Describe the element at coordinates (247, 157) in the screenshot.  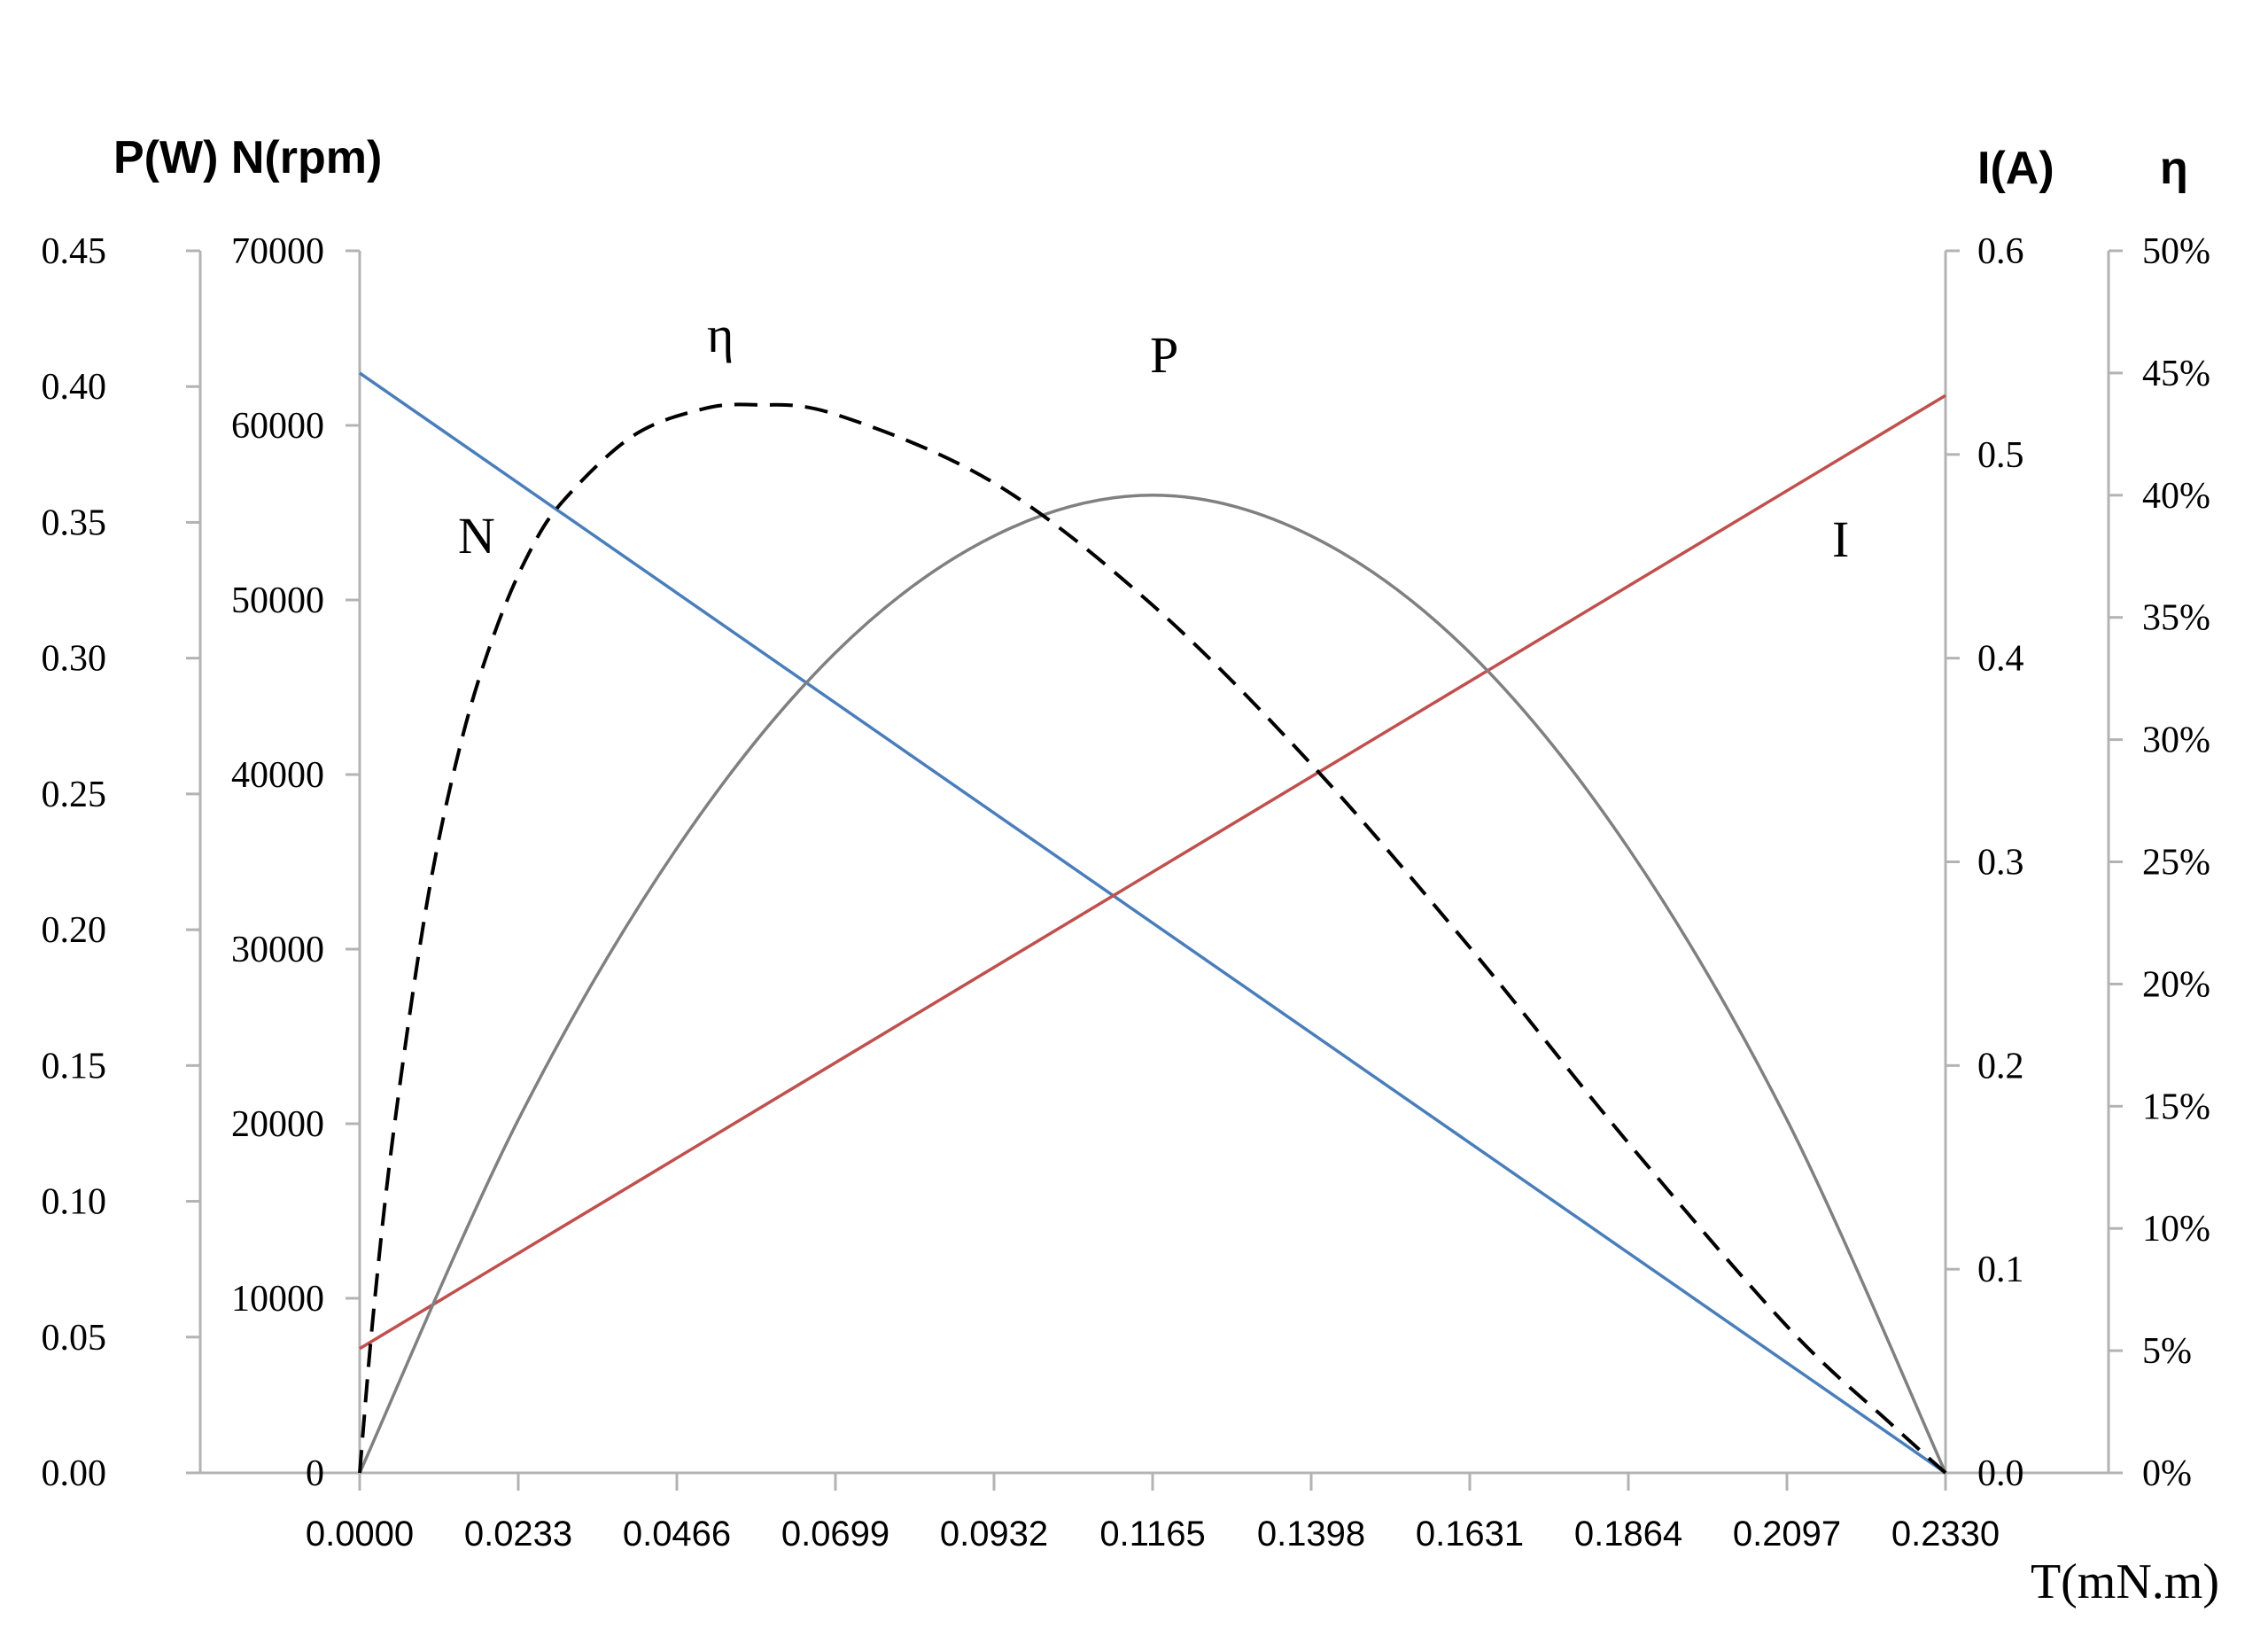
I see `left-axis-title: P(W) N(rpm)` at that location.